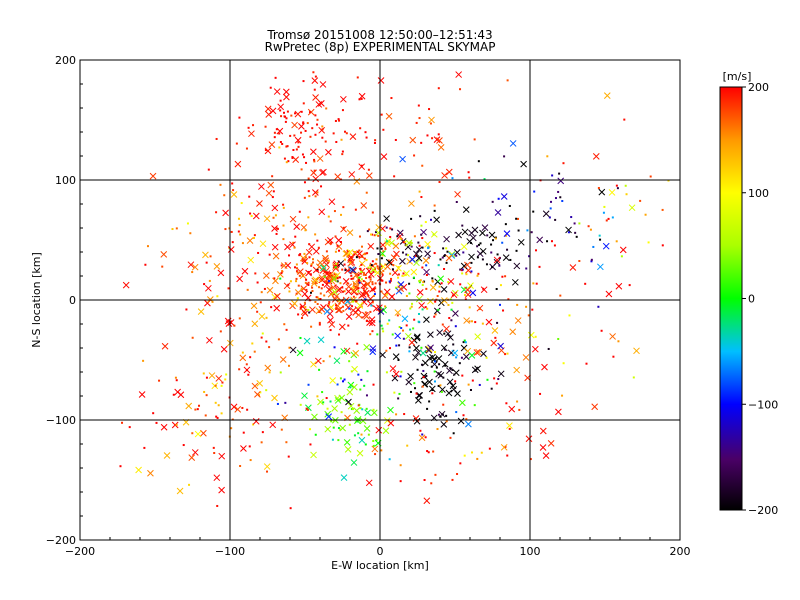 This screenshot has height=600, width=800. I want to click on colorbar, so click(731, 298).